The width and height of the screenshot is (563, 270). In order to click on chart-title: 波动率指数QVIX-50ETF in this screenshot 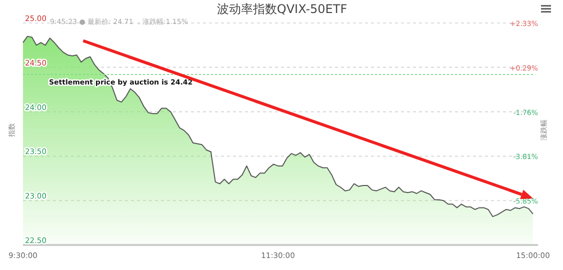, I will do `click(282, 9)`.